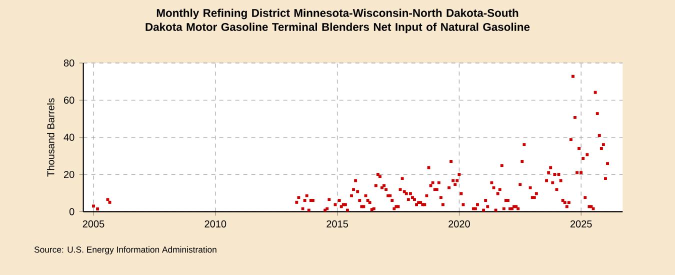 This screenshot has height=275, width=675. I want to click on chart-title: Monthly Refining District Minnesota-Wisconsin-North Dakota-South Dakota Motor Gasoline Terminal Blenders Net Input of Natural Gasoline, so click(338, 21).